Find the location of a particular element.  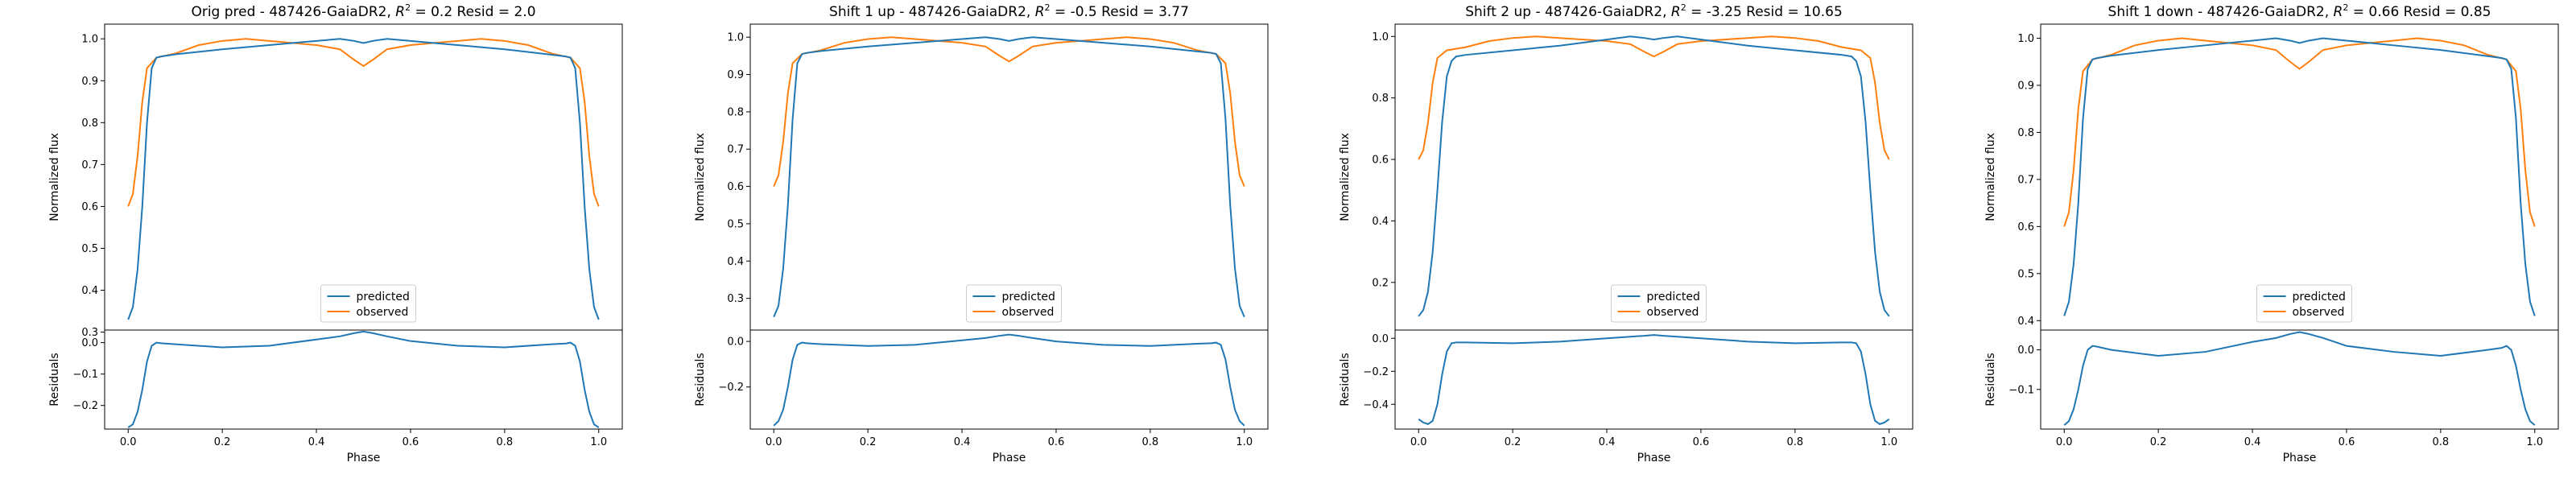

title-prefix: Shift 1 up - 487426-GaiaDR2, is located at coordinates (932, 12).